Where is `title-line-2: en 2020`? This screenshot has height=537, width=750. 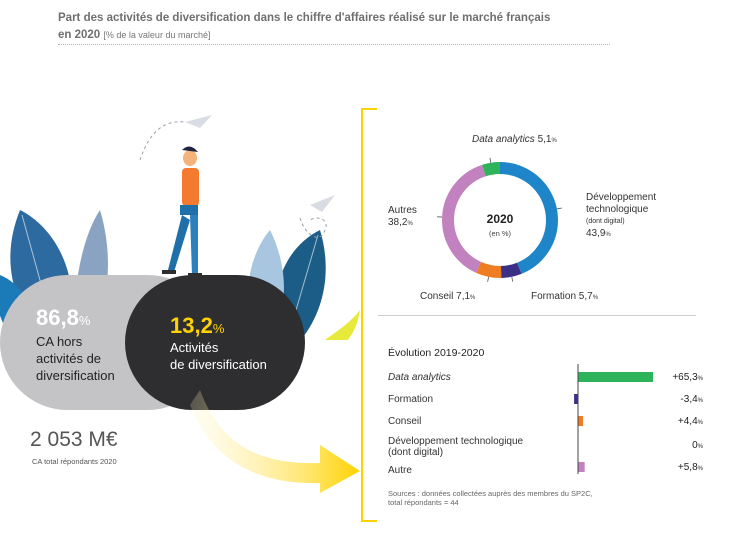 title-line-2: en 2020 is located at coordinates (79, 35).